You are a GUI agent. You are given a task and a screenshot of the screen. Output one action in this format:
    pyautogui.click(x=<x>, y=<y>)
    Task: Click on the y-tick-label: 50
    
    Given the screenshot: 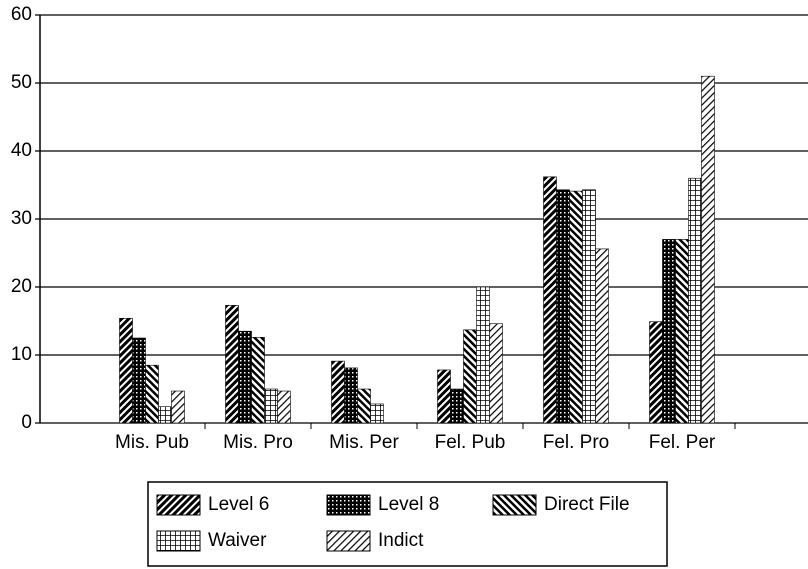 What is the action you would take?
    pyautogui.click(x=21, y=82)
    